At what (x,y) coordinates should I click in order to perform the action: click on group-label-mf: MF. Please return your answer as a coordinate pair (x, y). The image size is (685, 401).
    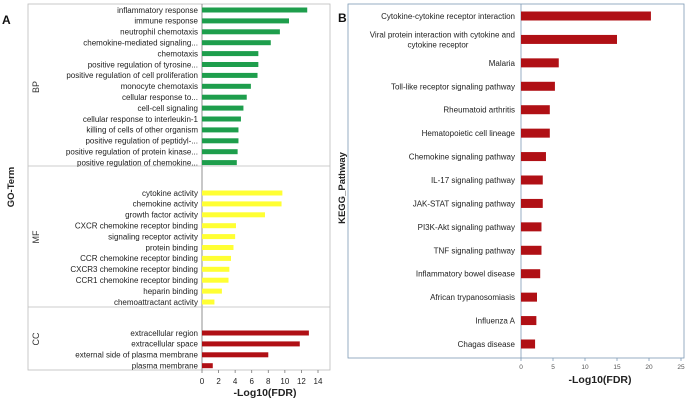
    Looking at the image, I should click on (36, 236).